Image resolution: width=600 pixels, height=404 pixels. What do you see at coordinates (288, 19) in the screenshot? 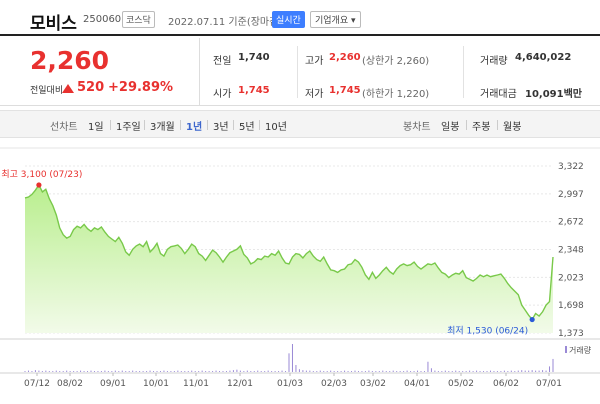
I see `realtime-button: 실시간` at bounding box center [288, 19].